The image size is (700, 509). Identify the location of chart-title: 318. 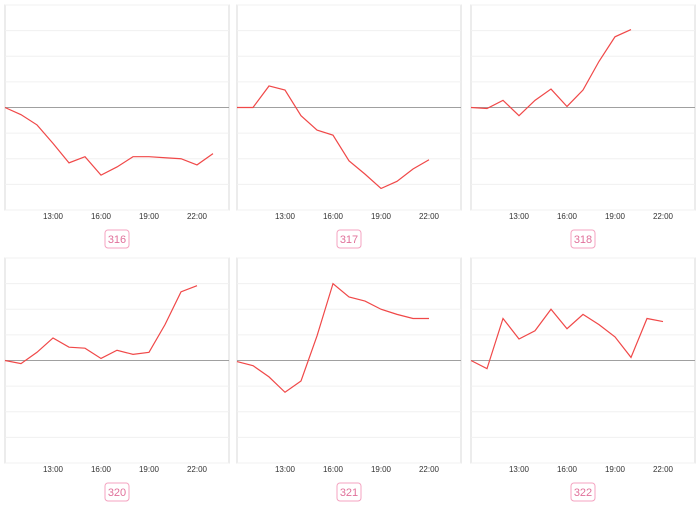
(583, 240).